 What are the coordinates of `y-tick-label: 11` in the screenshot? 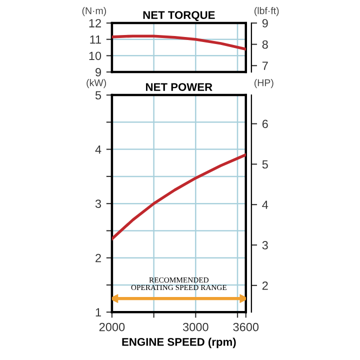 It's located at (95, 40).